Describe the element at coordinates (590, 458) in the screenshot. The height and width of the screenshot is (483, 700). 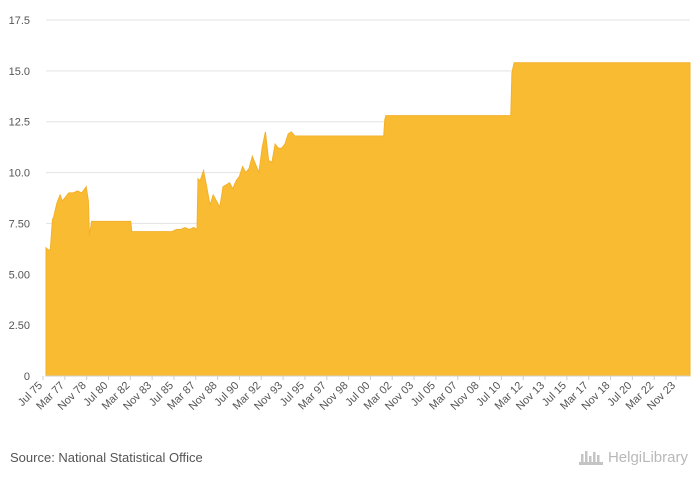
I see `library-logo-icon` at that location.